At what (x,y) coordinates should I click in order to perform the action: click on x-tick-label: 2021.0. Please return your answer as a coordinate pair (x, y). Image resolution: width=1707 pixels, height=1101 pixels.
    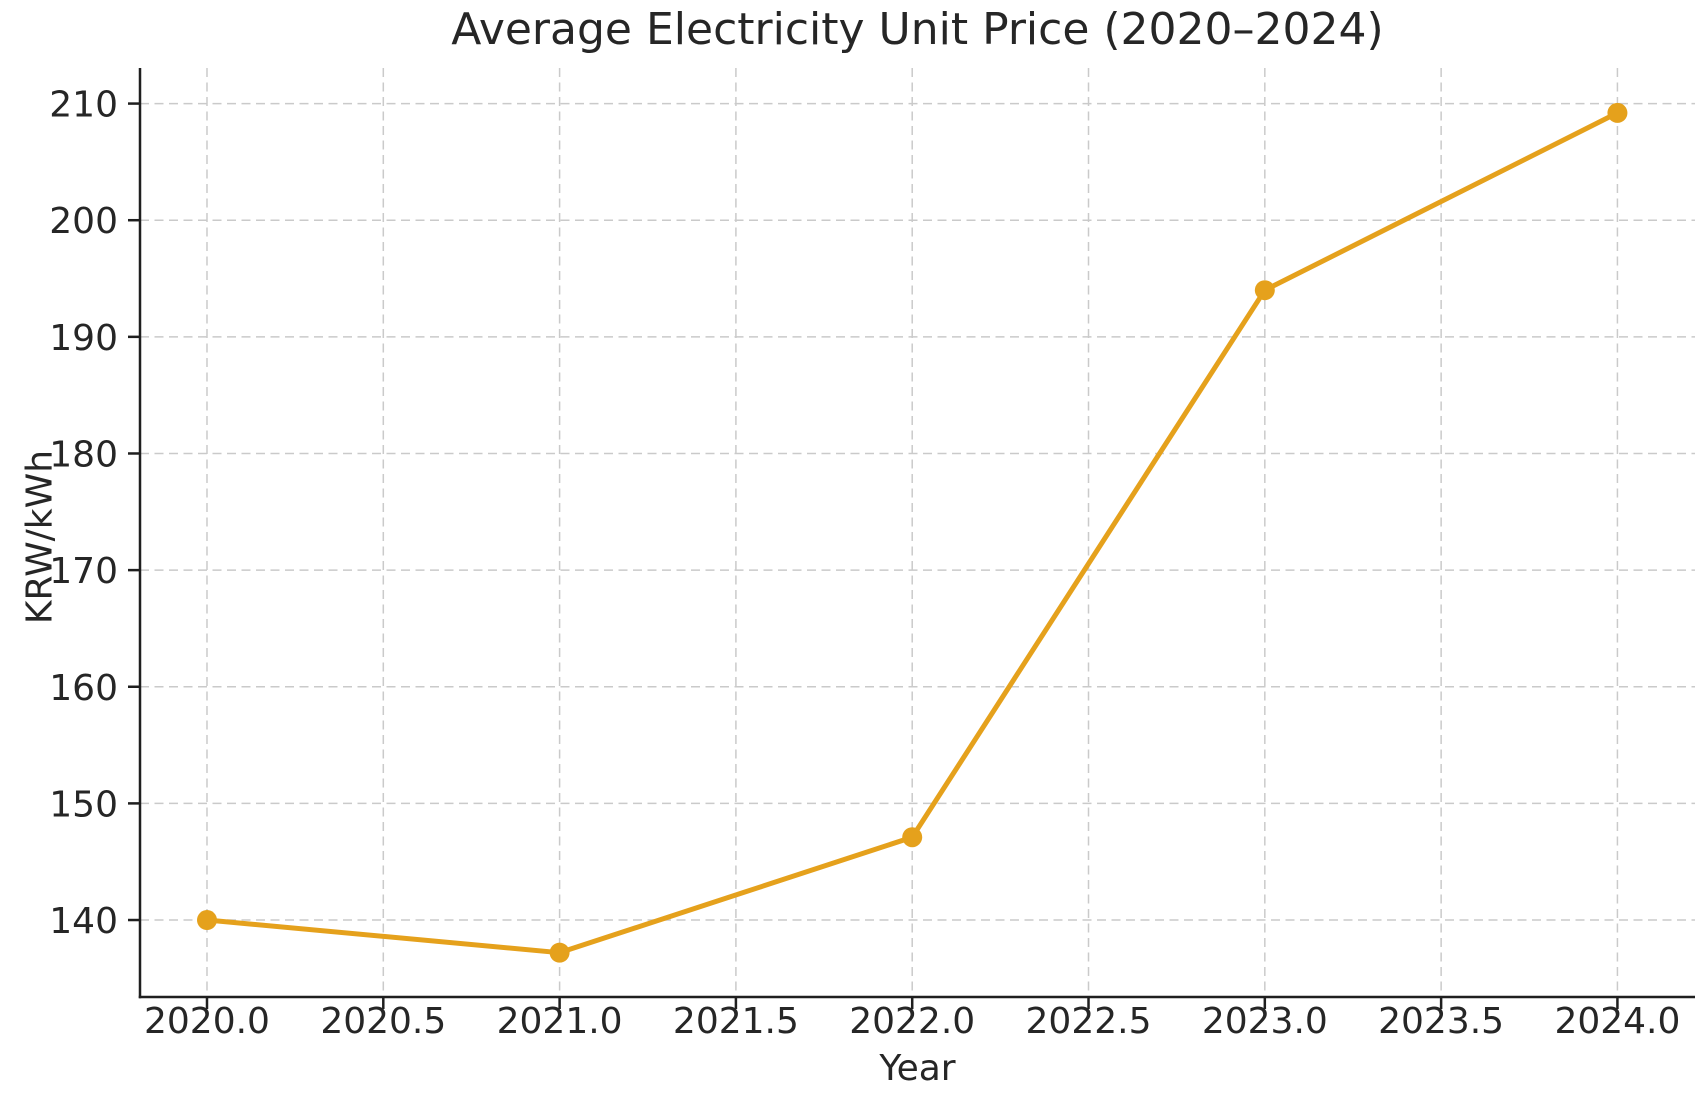
    Looking at the image, I should click on (560, 1021).